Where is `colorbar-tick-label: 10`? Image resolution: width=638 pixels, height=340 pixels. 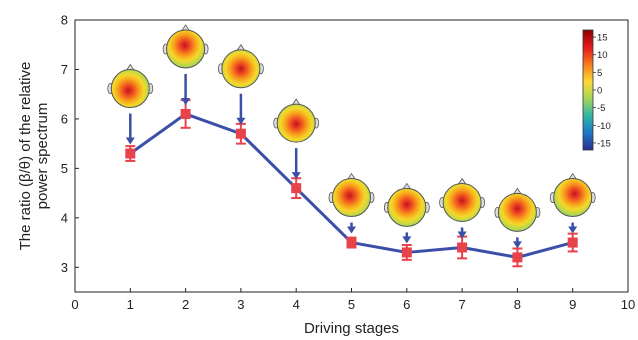 colorbar-tick-label: 10 is located at coordinates (602, 55).